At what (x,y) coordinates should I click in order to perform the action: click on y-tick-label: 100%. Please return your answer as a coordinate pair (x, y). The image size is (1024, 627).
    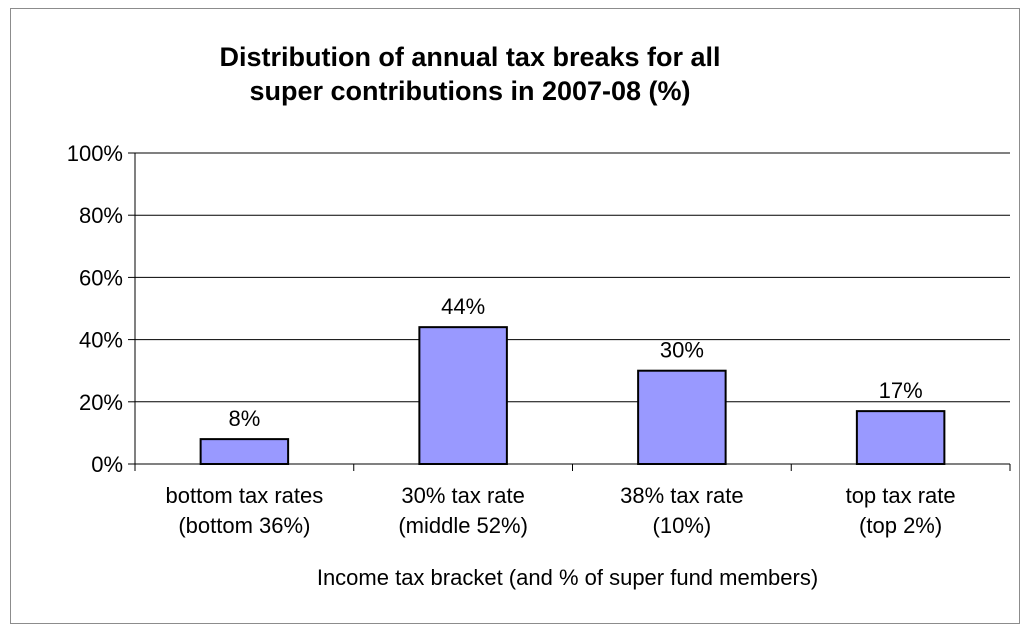
    Looking at the image, I should click on (95, 153).